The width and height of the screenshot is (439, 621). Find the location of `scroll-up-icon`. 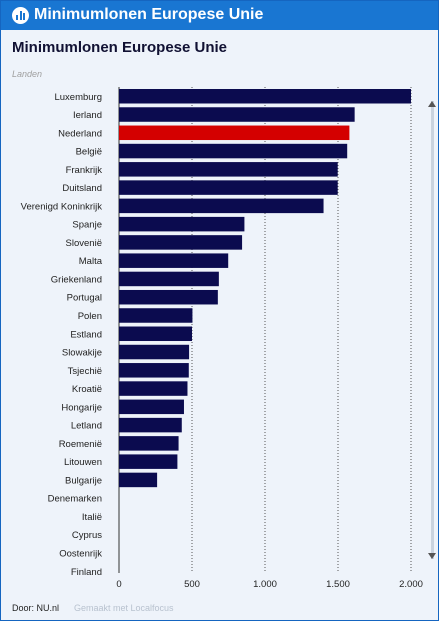

scroll-up-icon is located at coordinates (432, 104).